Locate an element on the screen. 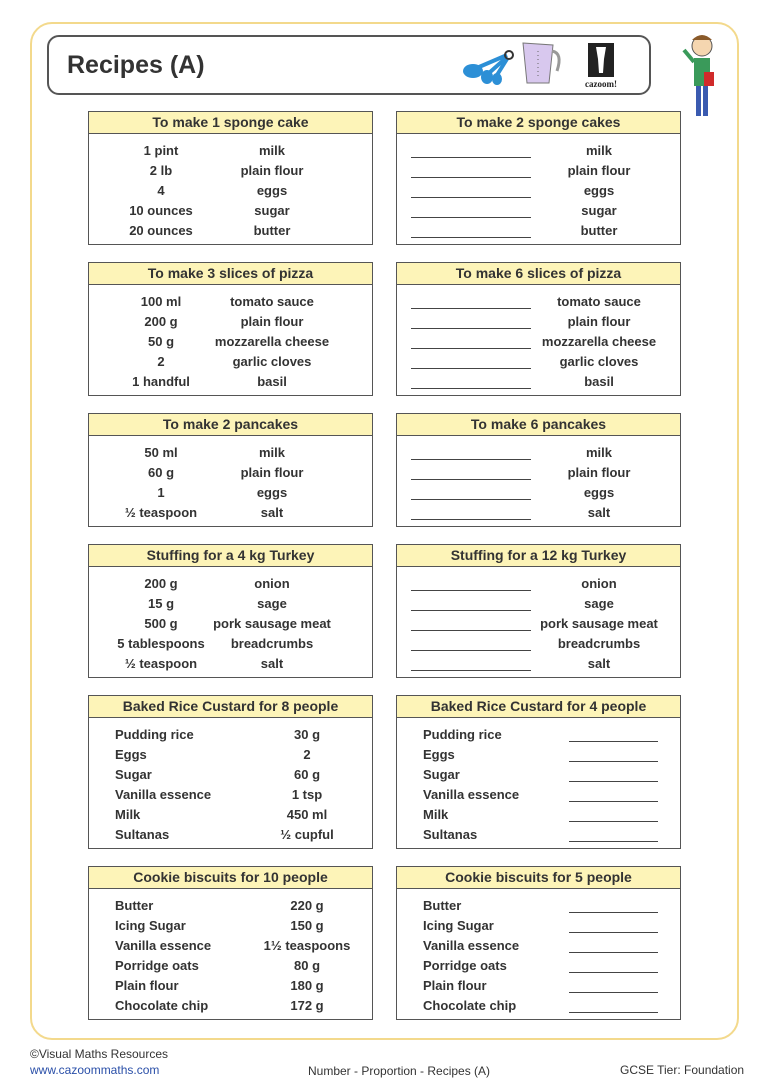 Image resolution: width=768 pixels, height=1086 pixels. ingredient-row: 30 g Pudding rice is located at coordinates (230, 734).